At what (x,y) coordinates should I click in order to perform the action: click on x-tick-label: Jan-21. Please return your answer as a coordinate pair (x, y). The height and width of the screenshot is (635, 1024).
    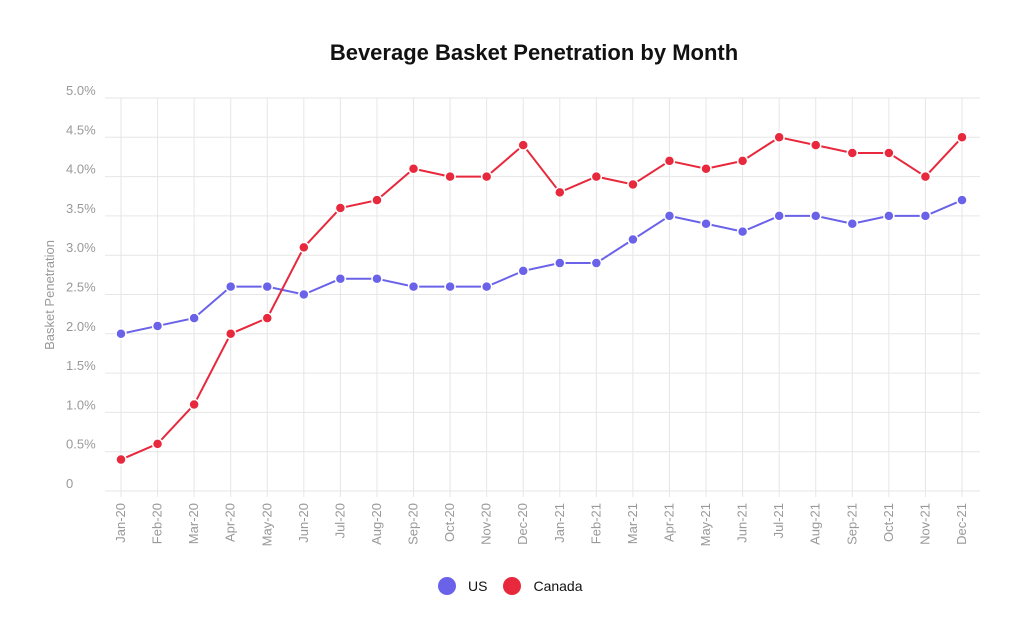
    Looking at the image, I should click on (559, 523).